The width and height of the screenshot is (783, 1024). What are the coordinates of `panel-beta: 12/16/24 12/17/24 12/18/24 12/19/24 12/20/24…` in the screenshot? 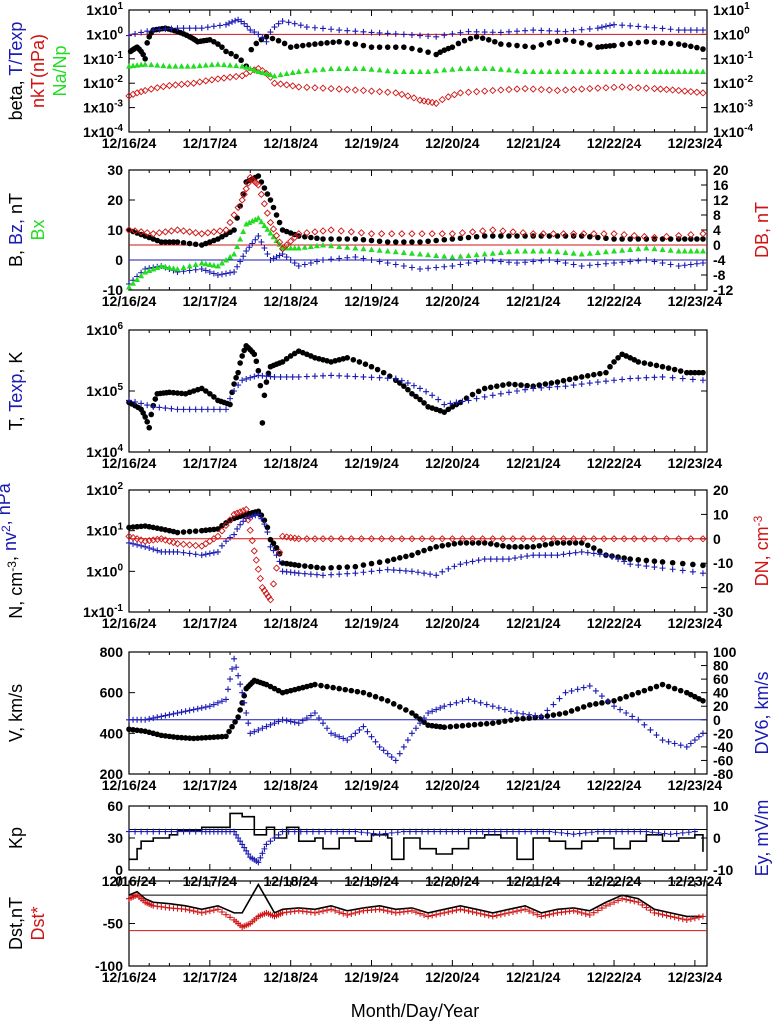 It's located at (379, 76).